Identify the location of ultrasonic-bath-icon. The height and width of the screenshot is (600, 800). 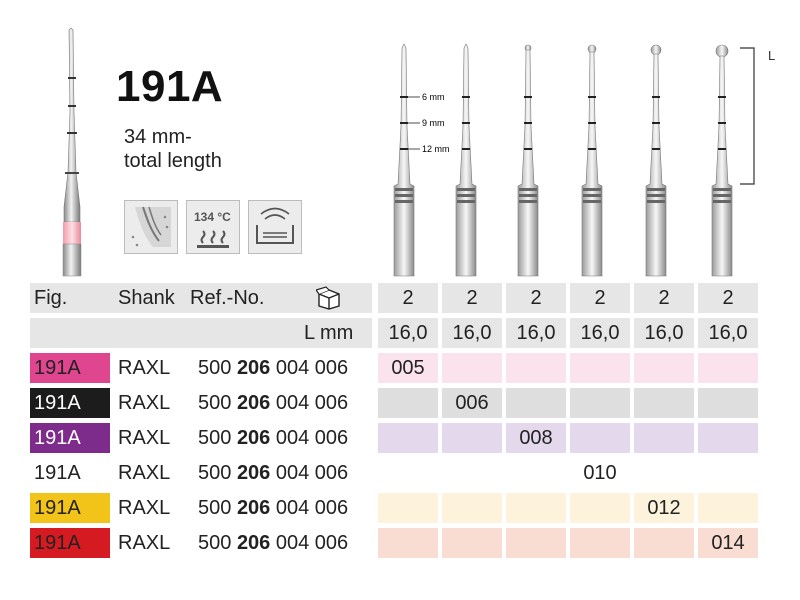
(275, 227).